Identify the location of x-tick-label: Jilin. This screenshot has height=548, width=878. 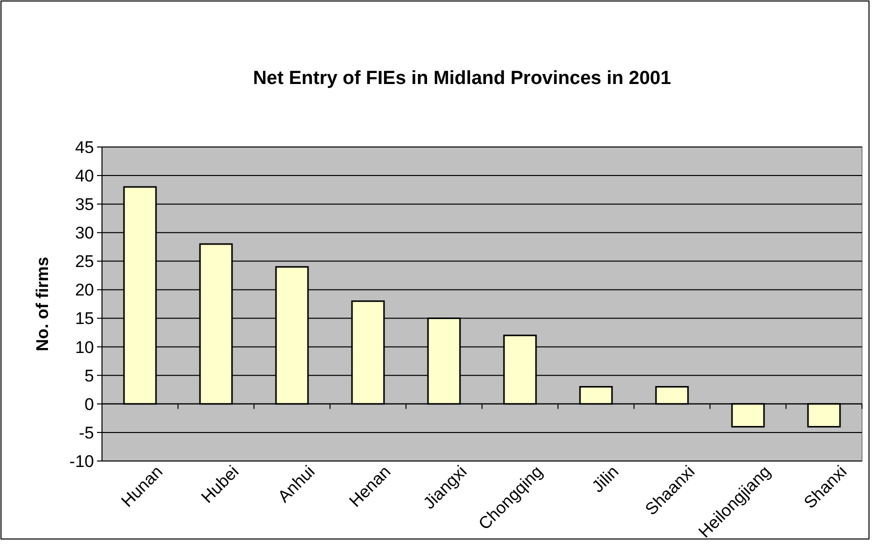
(605, 479).